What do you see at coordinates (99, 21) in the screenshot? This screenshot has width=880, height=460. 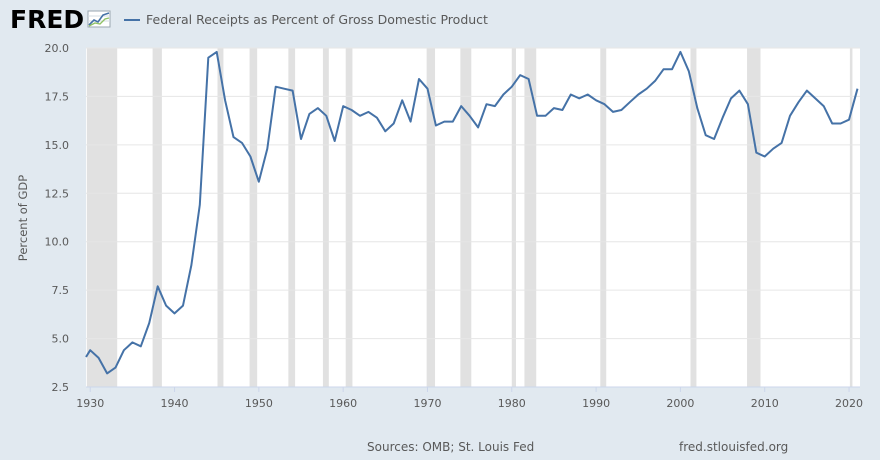 I see `line-chart-icon` at bounding box center [99, 21].